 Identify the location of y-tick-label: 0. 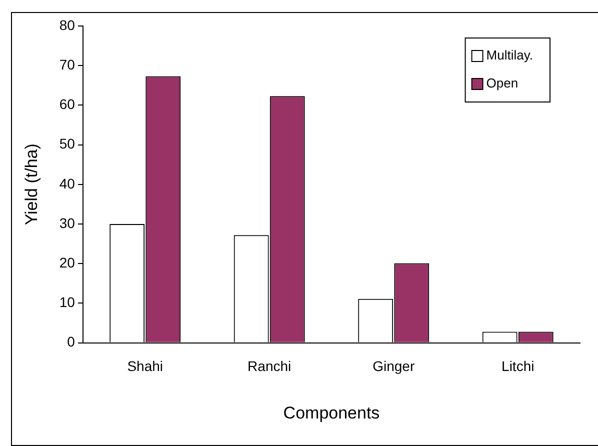
(71, 342).